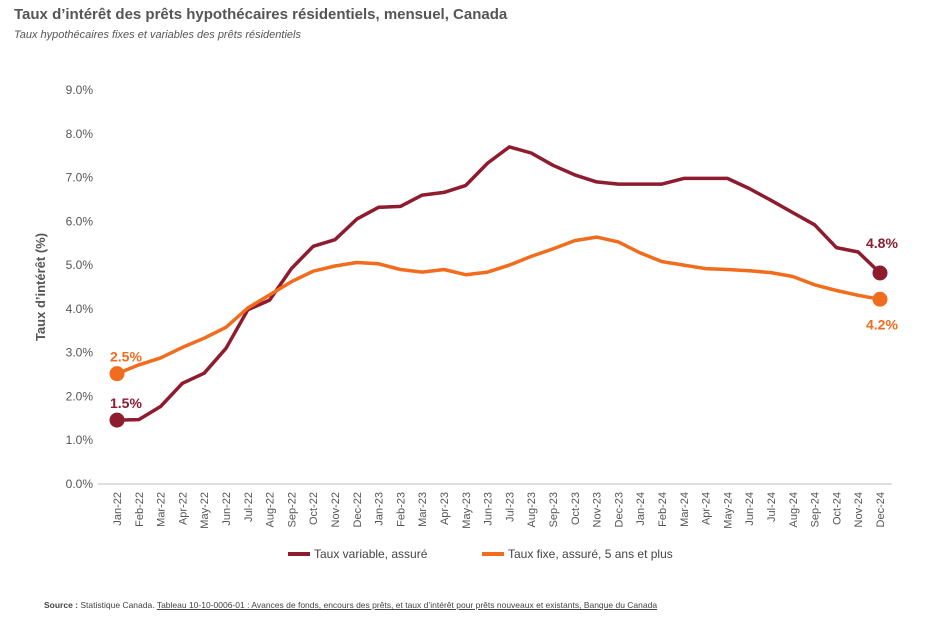 The height and width of the screenshot is (628, 936). Describe the element at coordinates (162, 509) in the screenshot. I see `x-tick-label: Mar-22` at that location.